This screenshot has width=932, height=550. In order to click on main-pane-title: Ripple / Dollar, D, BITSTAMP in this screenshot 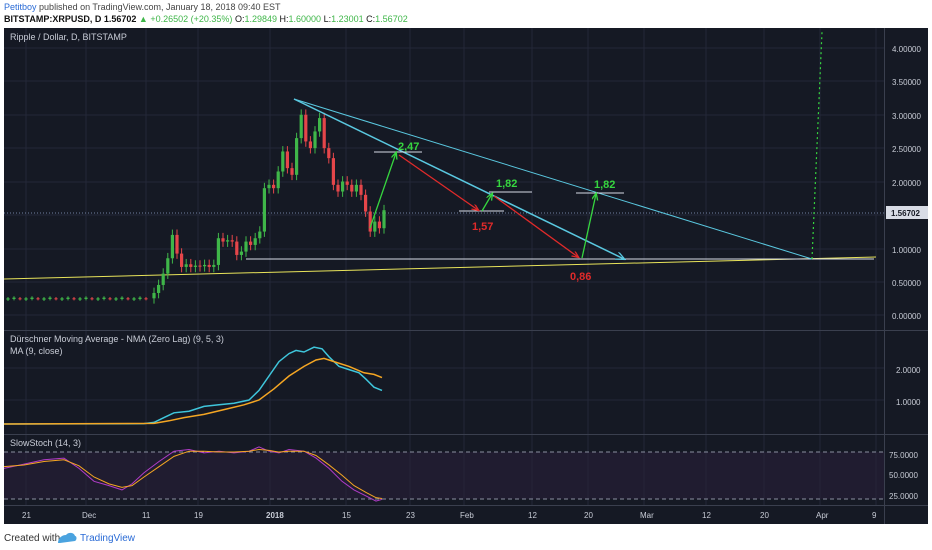, I will do `click(68, 37)`.